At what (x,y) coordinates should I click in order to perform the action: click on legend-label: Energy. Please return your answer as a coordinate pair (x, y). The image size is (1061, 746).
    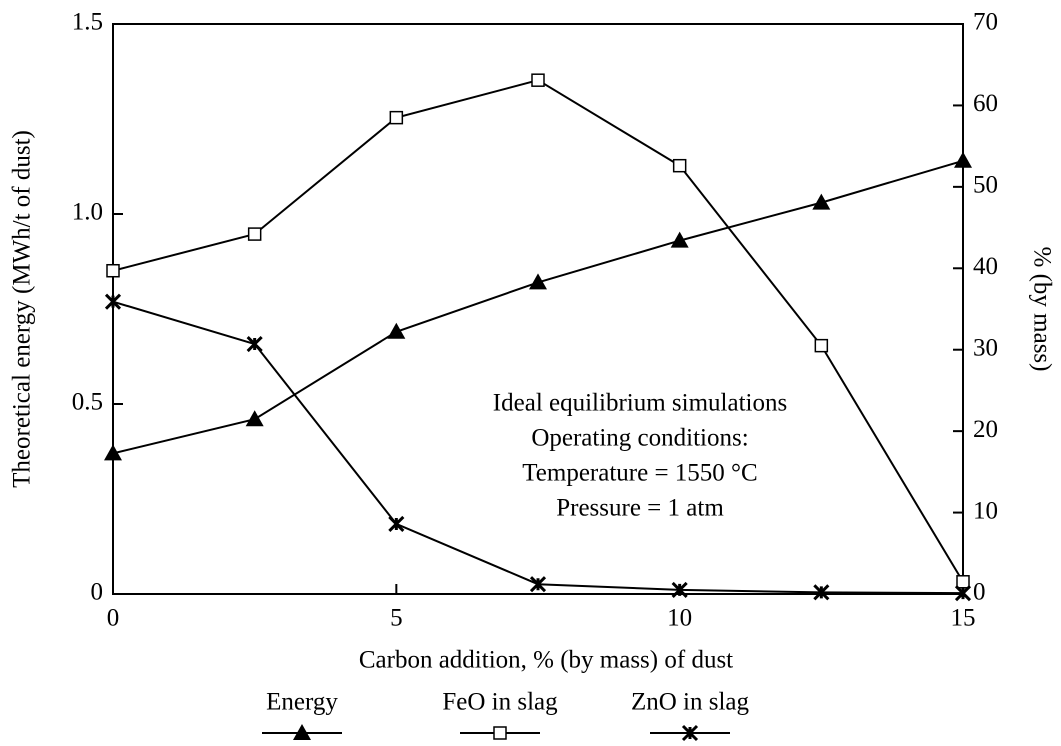
    Looking at the image, I should click on (302, 702).